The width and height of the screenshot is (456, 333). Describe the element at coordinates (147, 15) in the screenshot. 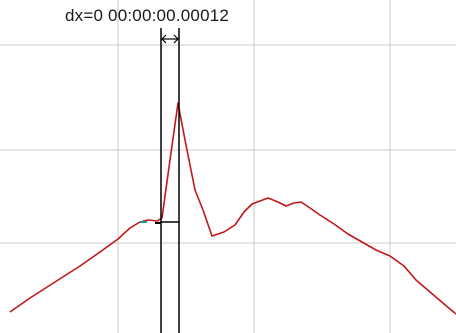

I see `dx-readout: dx=0 00:00:00.00012` at that location.